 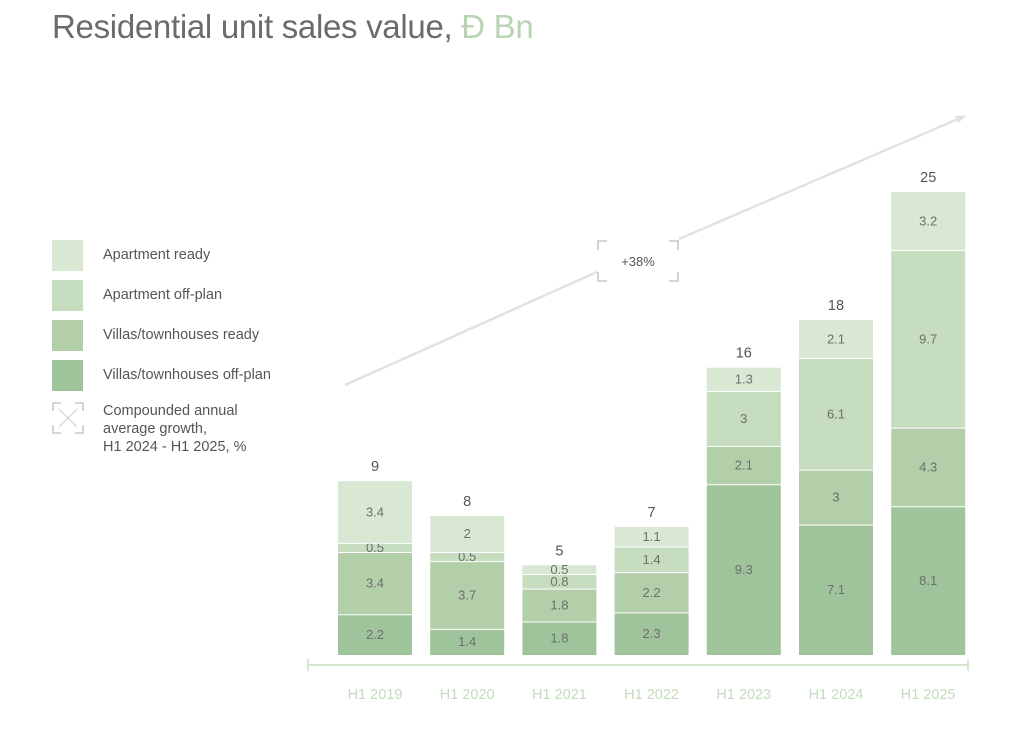 I want to click on data-label-h1-2025-villas-townhouses-off-plan: 8.1, so click(x=928, y=580).